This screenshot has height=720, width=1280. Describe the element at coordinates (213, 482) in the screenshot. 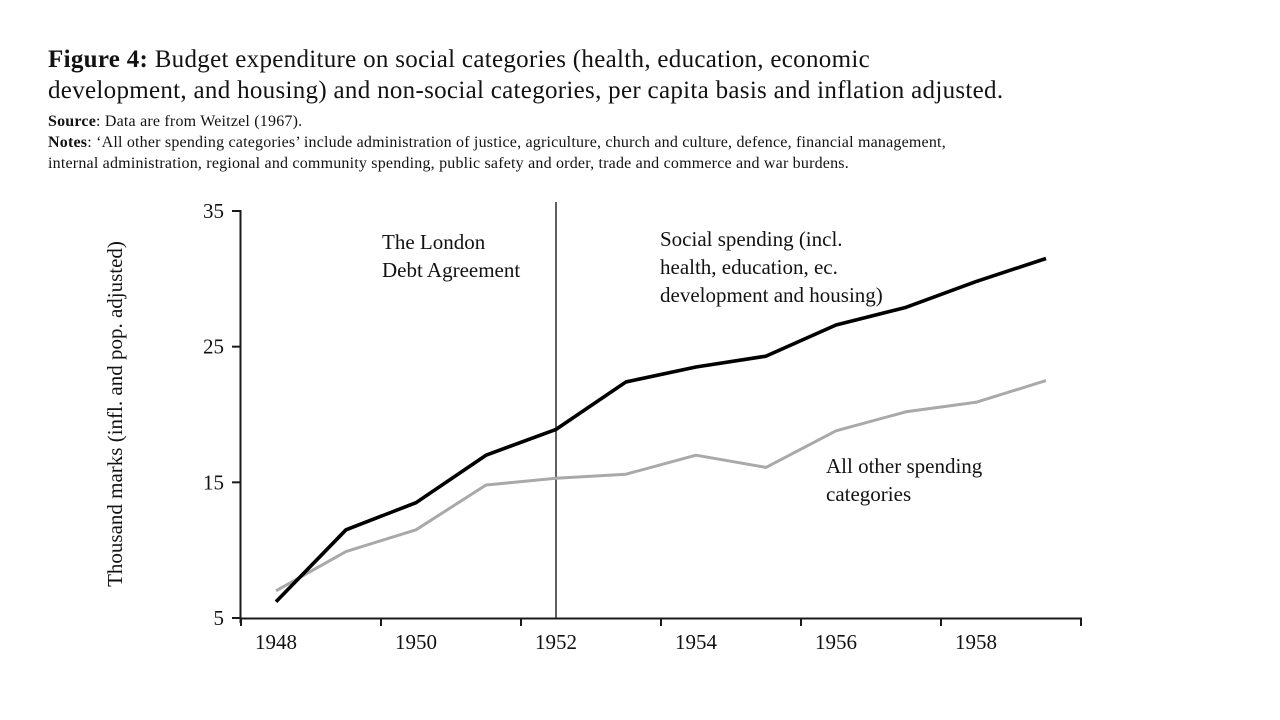

I see `y-tick-label-15: 15` at that location.